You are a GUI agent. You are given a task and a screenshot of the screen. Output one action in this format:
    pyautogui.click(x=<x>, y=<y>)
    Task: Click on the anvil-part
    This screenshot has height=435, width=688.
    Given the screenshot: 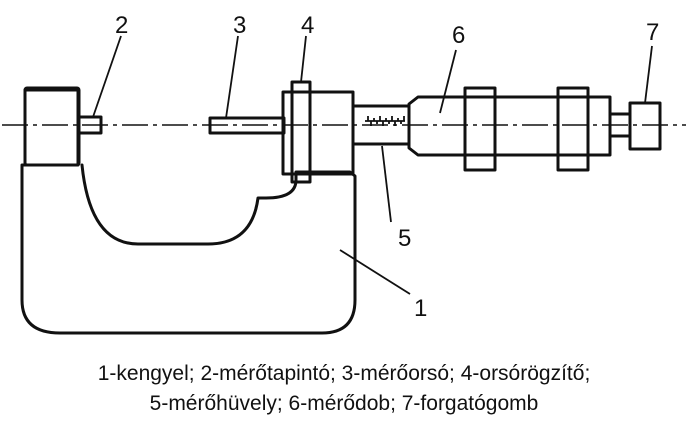 What is the action you would take?
    pyautogui.click(x=90, y=125)
    